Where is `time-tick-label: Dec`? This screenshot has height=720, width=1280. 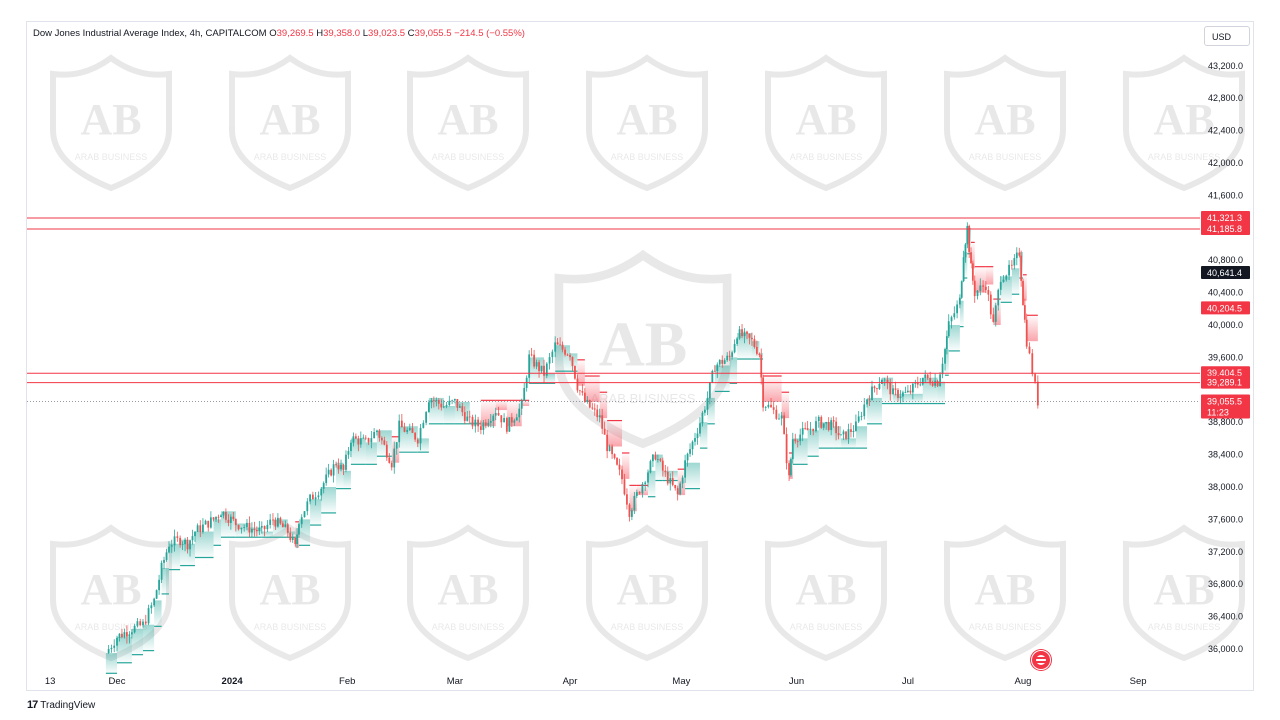 time-tick-label: Dec is located at coordinates (117, 681).